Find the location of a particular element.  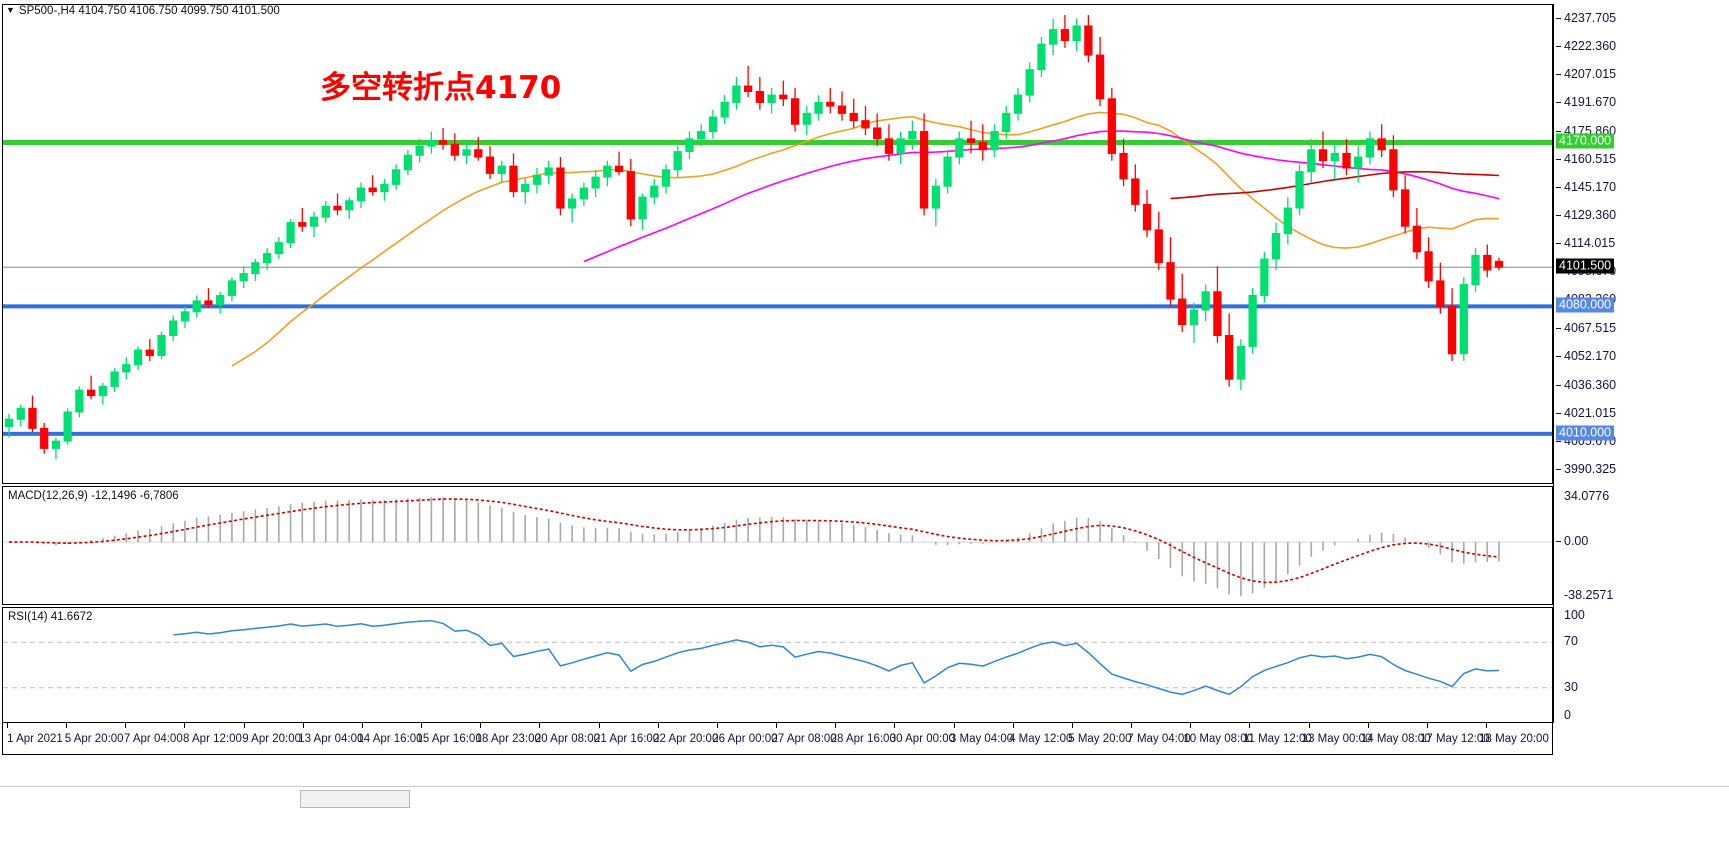

time-axis-label: 5 May 20:00 is located at coordinates (1100, 739).